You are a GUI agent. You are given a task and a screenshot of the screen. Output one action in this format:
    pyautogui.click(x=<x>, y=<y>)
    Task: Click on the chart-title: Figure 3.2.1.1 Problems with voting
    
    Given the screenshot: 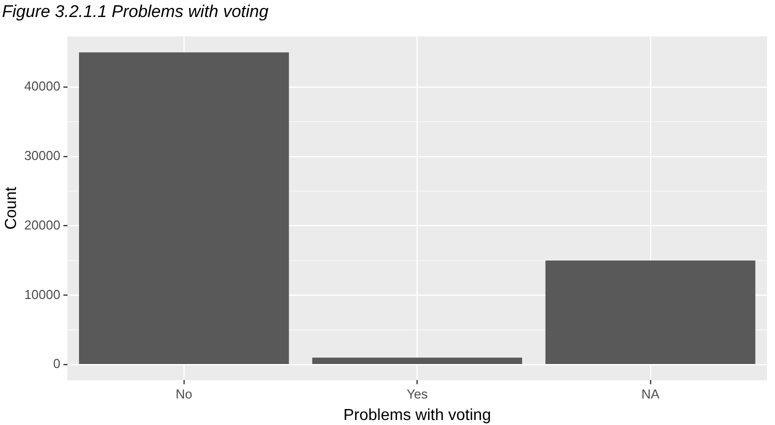 What is the action you would take?
    pyautogui.click(x=136, y=11)
    